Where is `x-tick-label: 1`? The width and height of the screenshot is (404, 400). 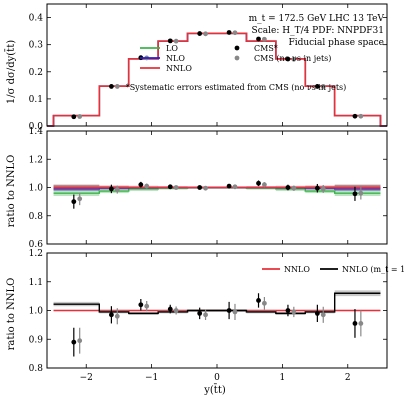 x-tick-label: 1 is located at coordinates (283, 378).